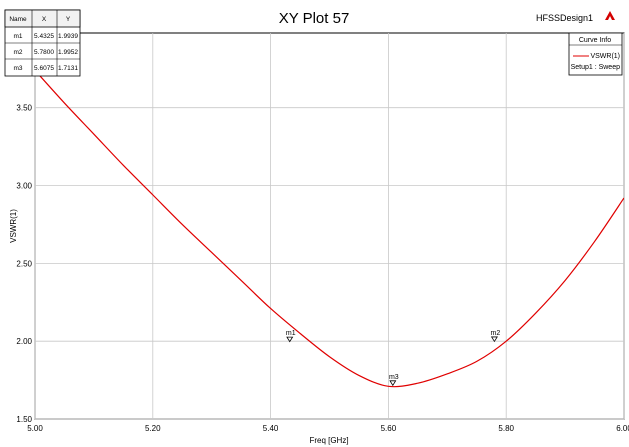  Describe the element at coordinates (394, 377) in the screenshot. I see `marker-m3-label: m3` at that location.